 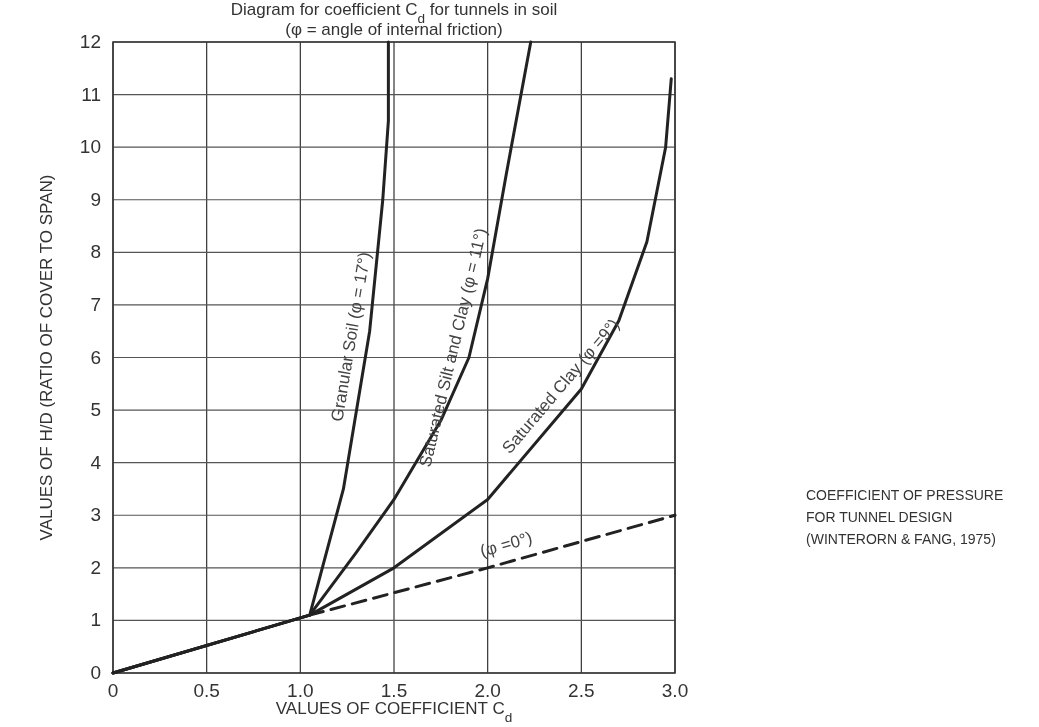 I want to click on text: Saturated Silt and Clay (φ = 11°), so click(x=453, y=347).